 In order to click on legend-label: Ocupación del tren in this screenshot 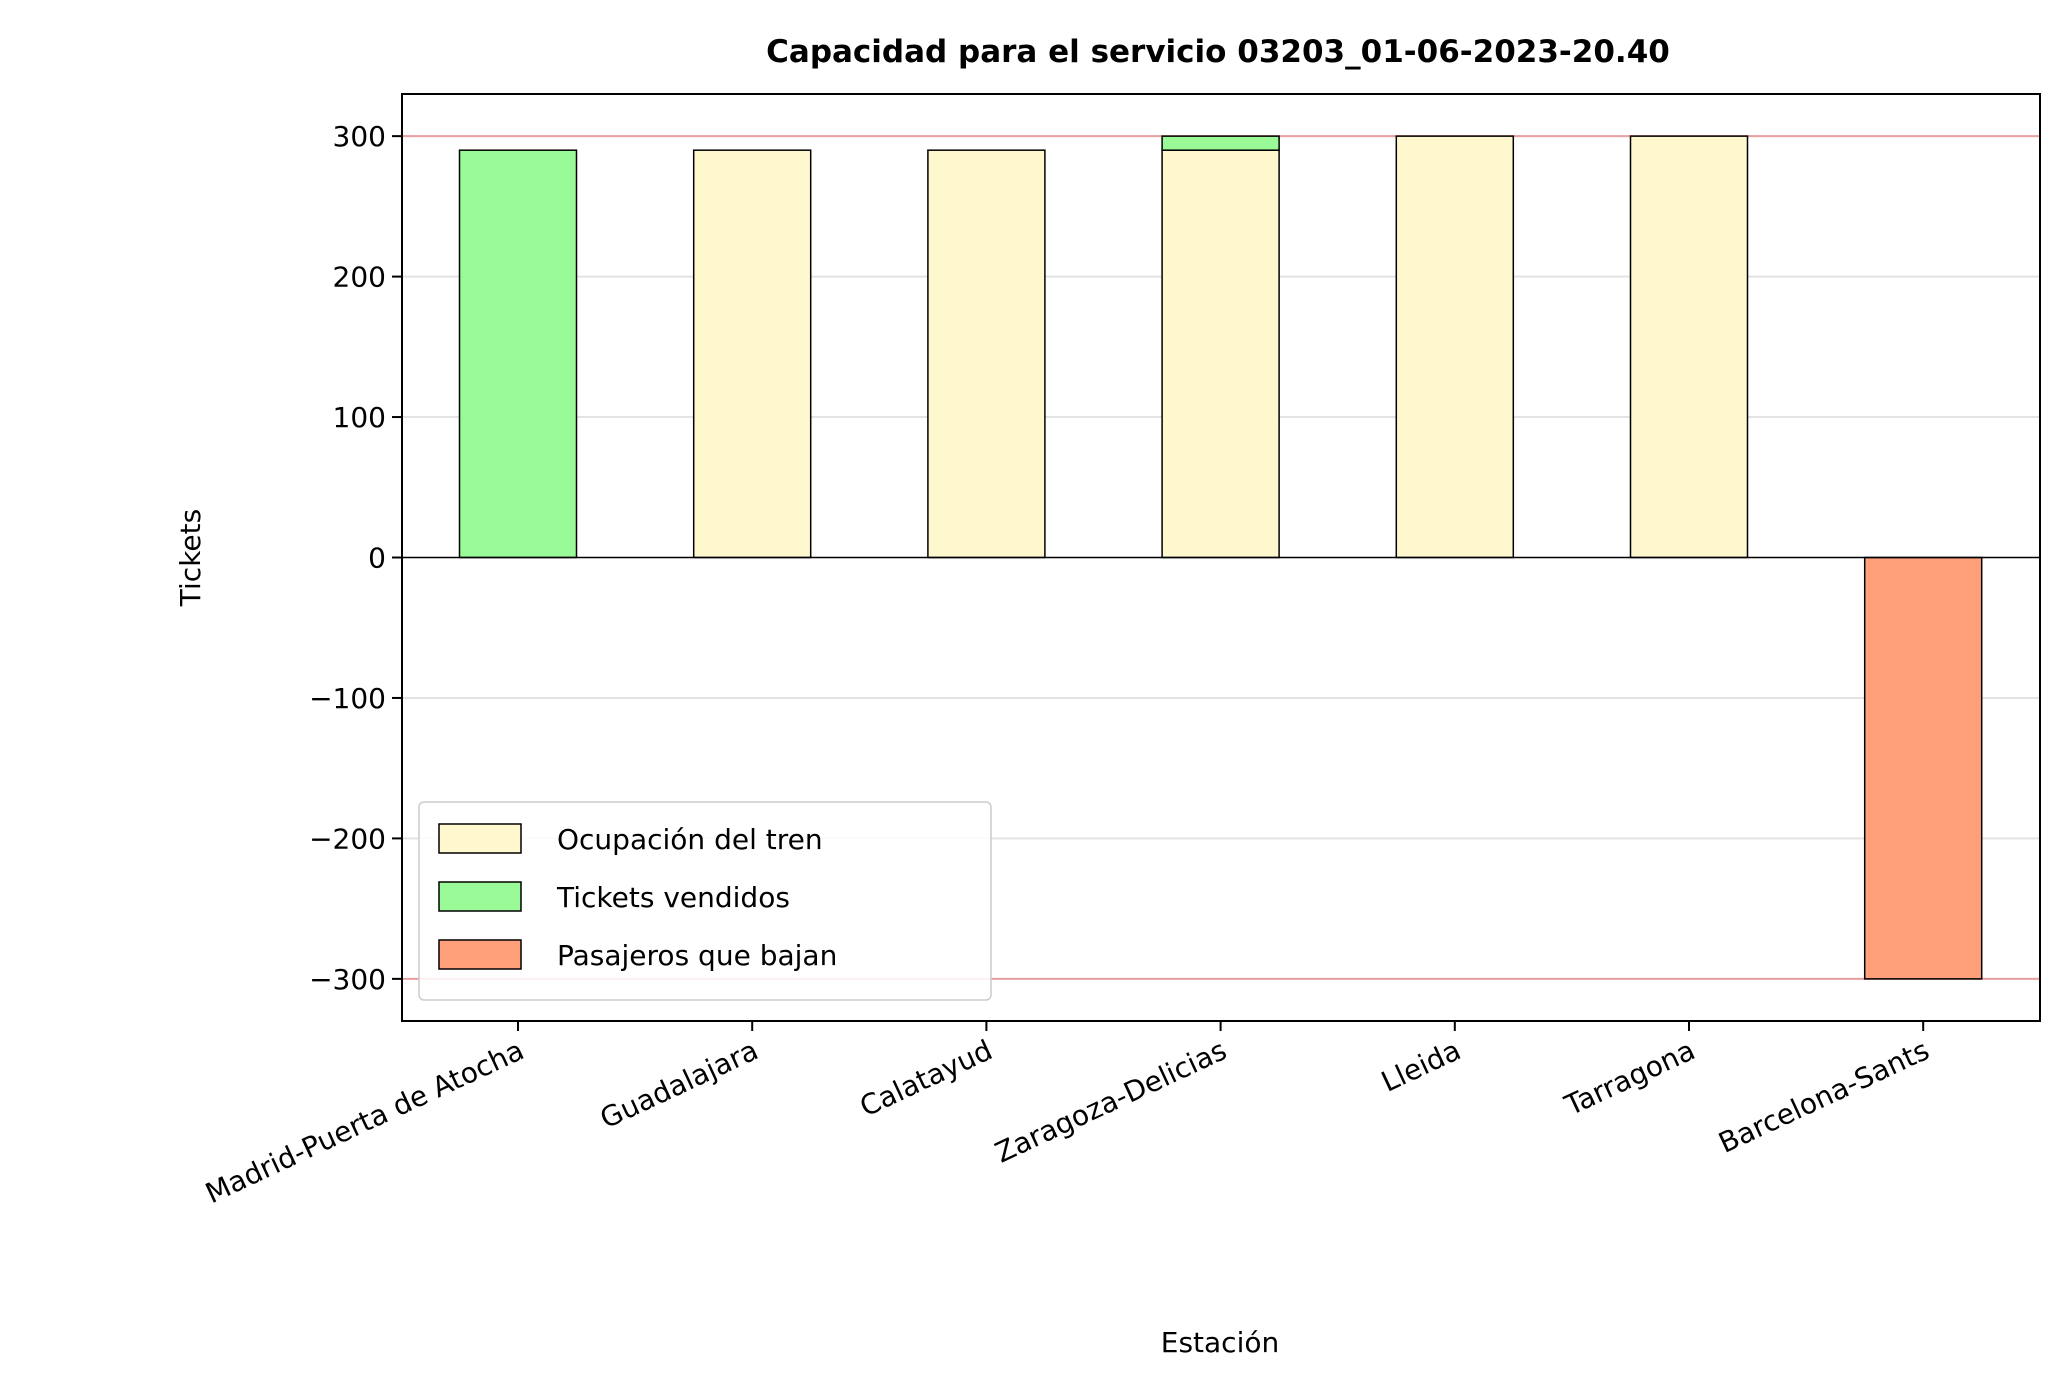, I will do `click(690, 839)`.